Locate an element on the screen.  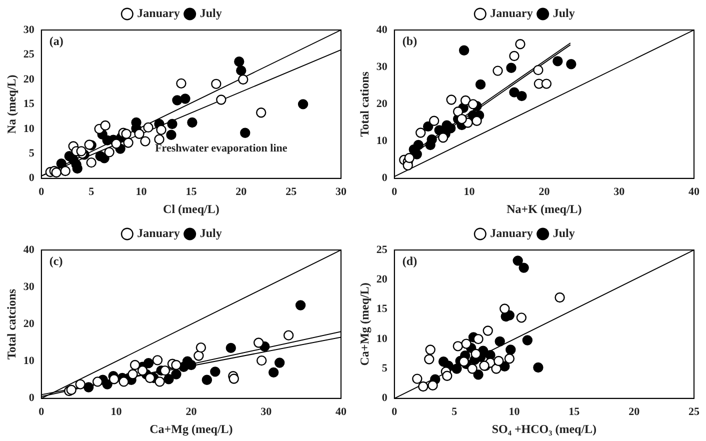
x-axis-title: Na+K (meq/L) is located at coordinates (544, 209).